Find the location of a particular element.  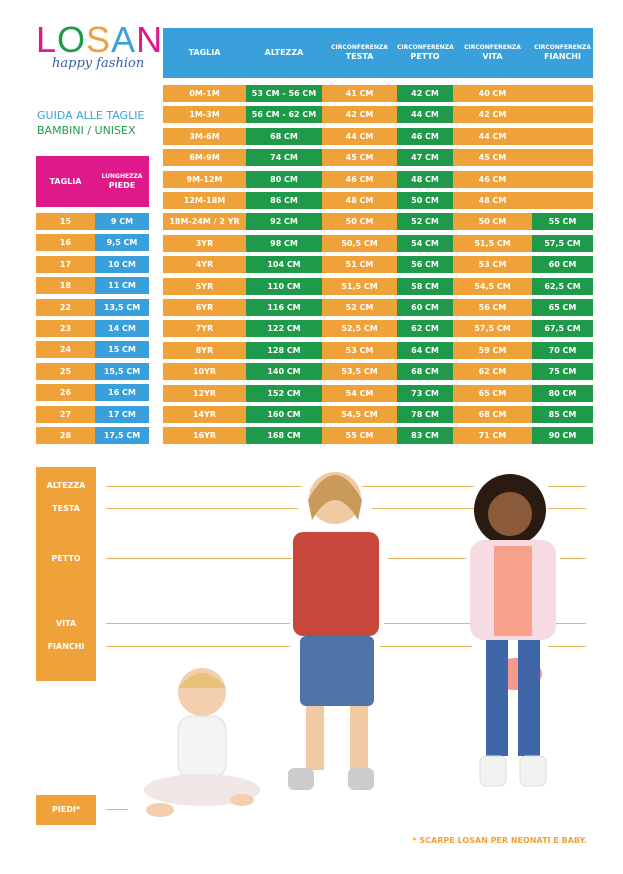

losan-logo: LOSAN is located at coordinates (99, 40).